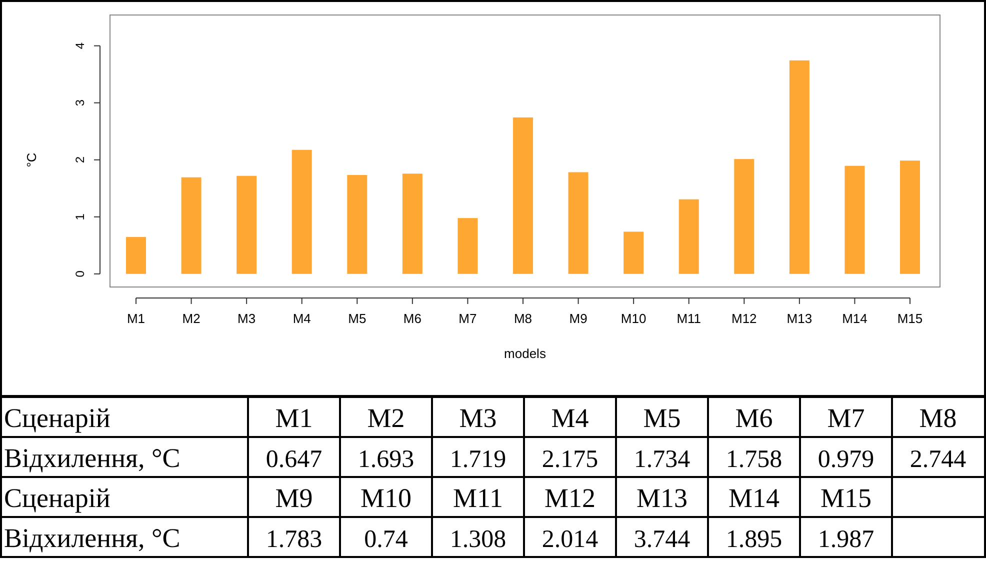  I want to click on x-tick-label: M2, so click(191, 318).